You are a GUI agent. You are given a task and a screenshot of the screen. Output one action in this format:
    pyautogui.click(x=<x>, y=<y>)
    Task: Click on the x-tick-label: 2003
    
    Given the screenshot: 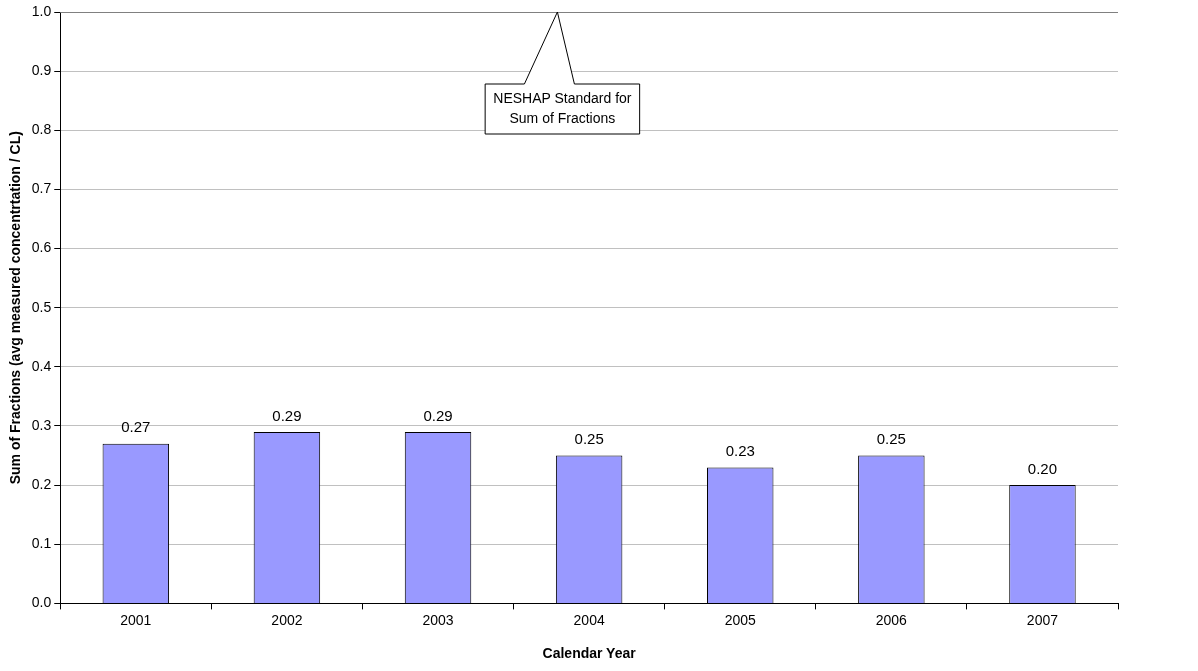 What is the action you would take?
    pyautogui.click(x=438, y=619)
    